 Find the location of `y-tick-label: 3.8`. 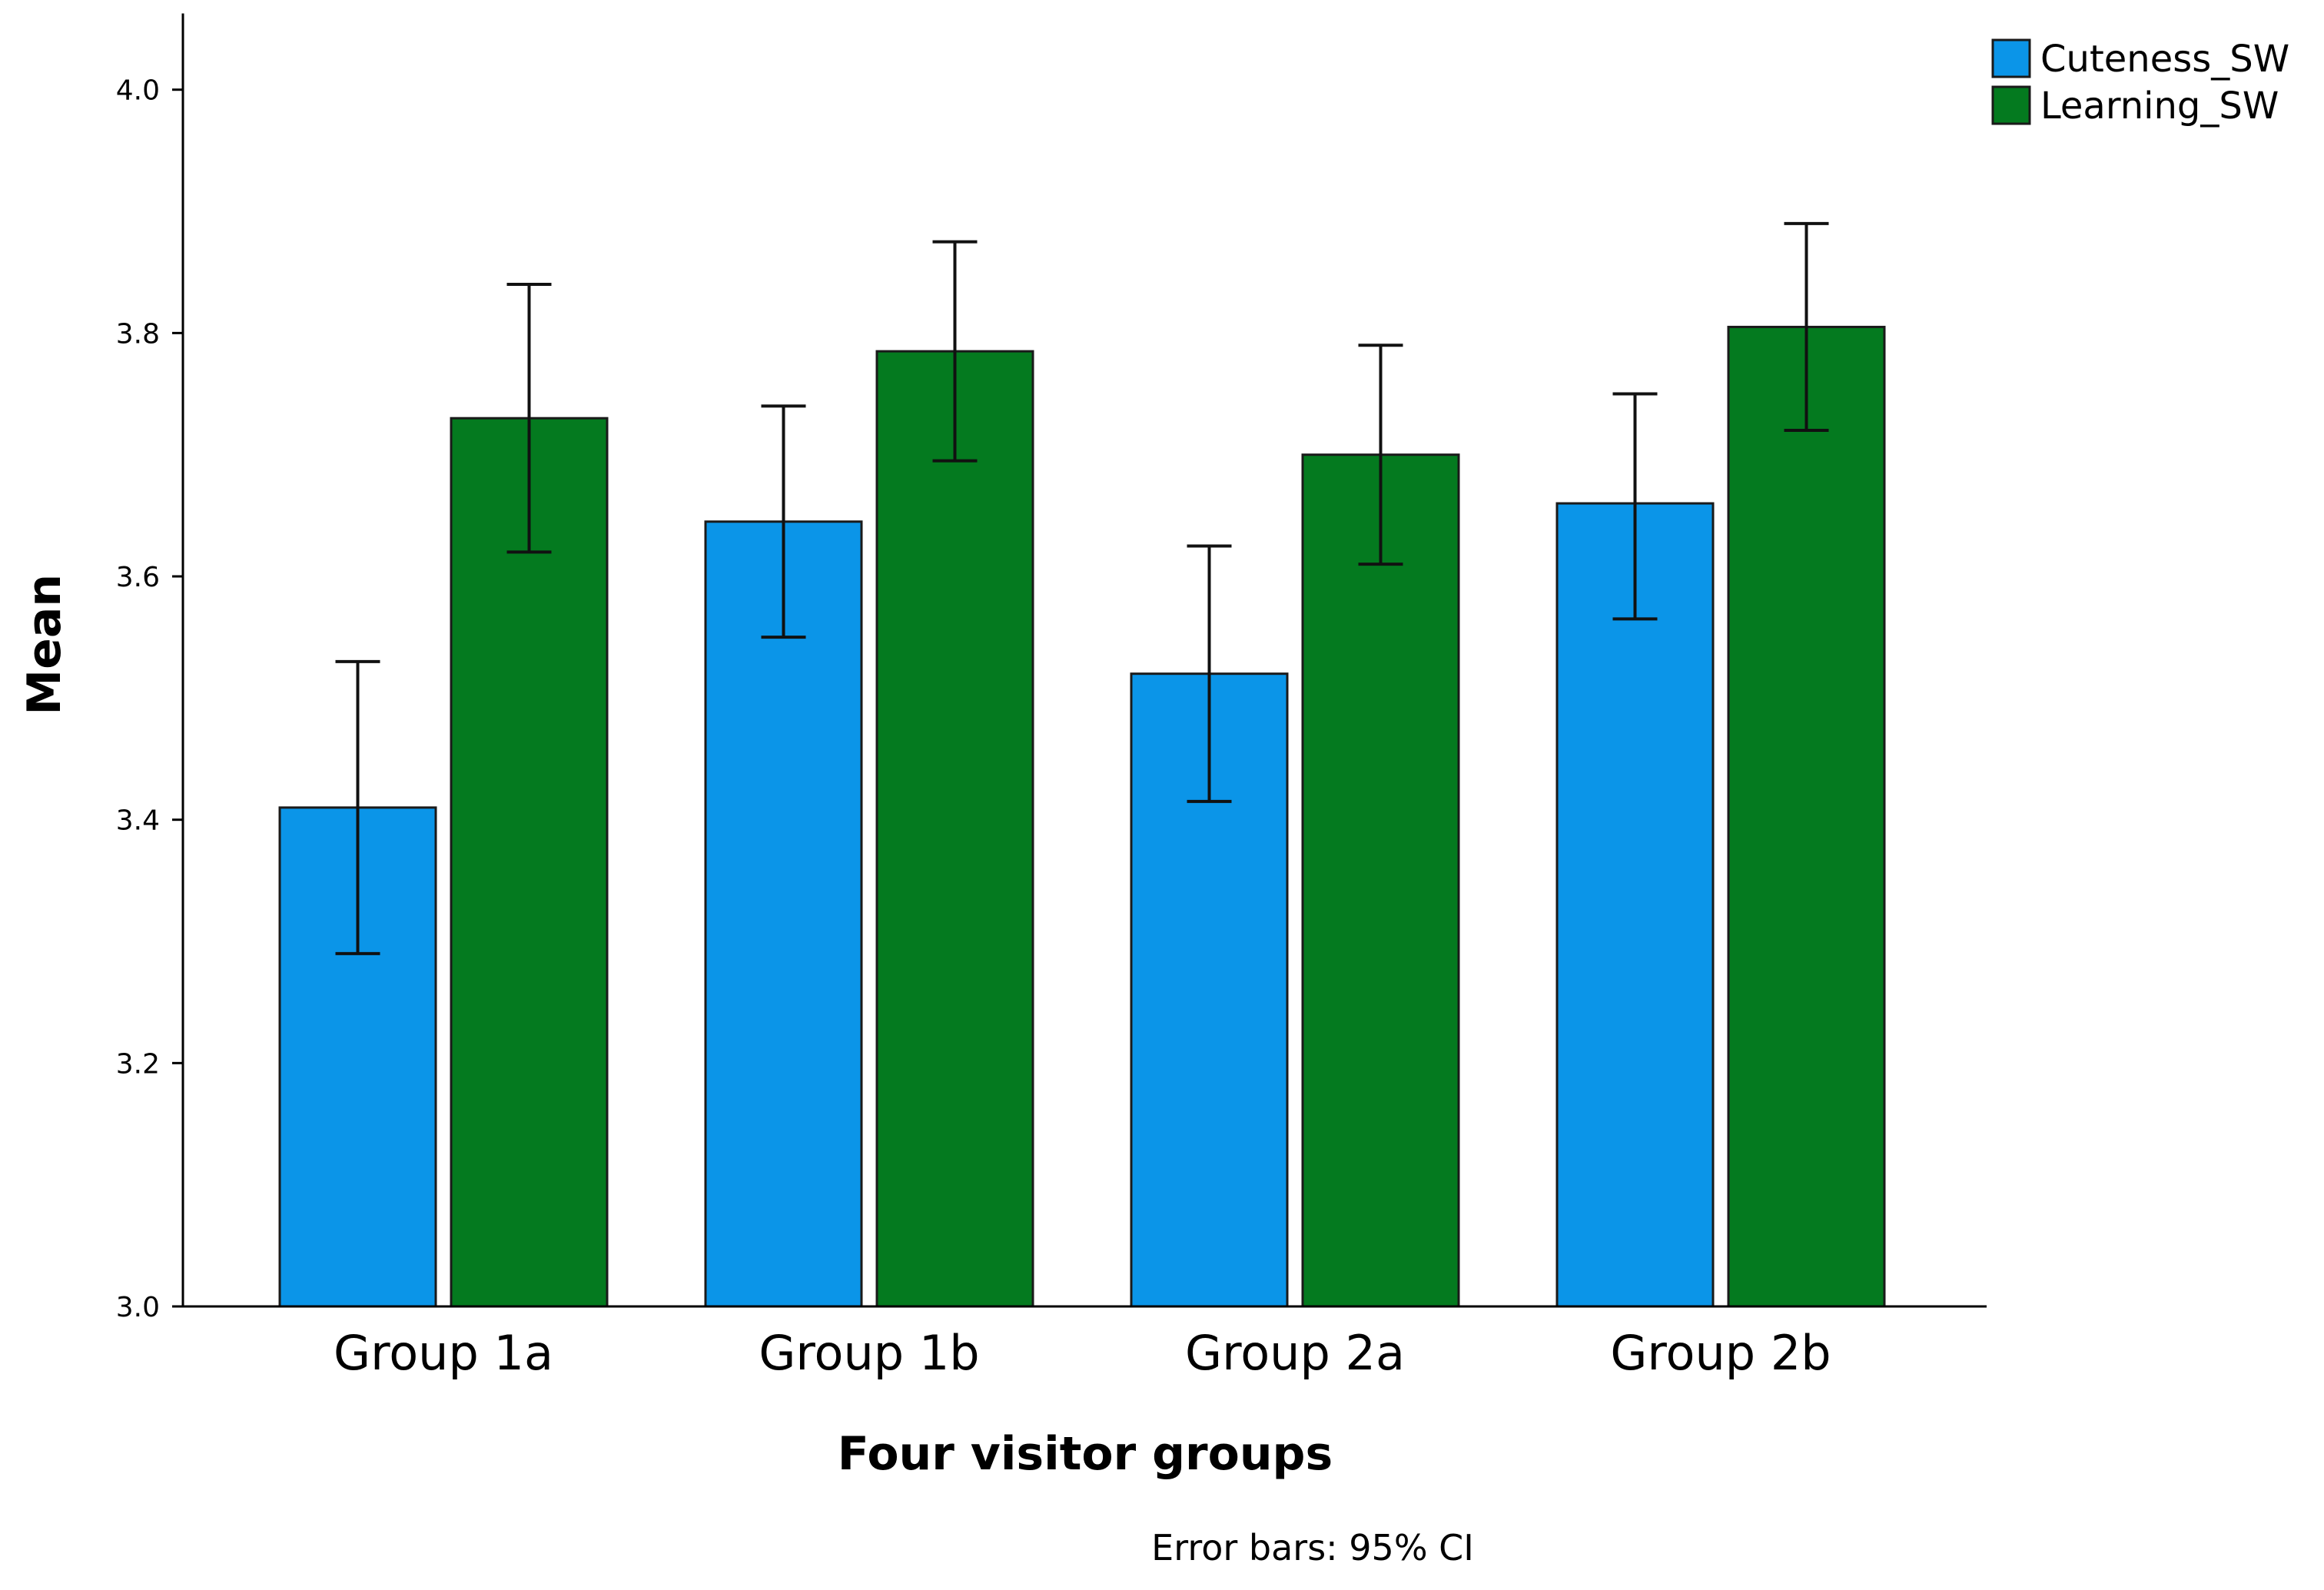

y-tick-label: 3.8 is located at coordinates (138, 334).